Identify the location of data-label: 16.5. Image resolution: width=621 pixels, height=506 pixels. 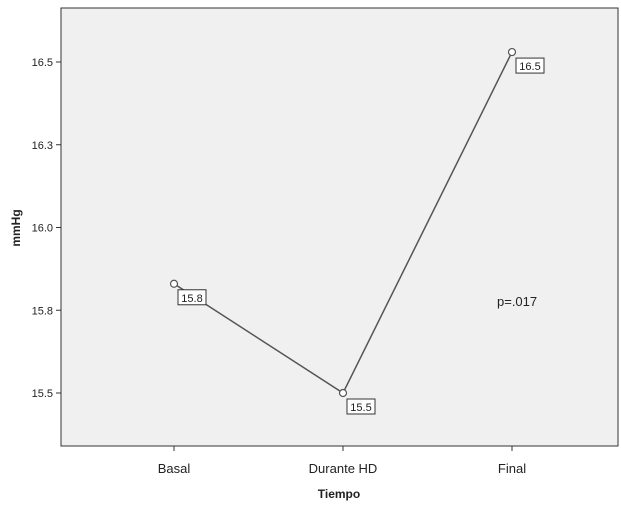
(529, 67).